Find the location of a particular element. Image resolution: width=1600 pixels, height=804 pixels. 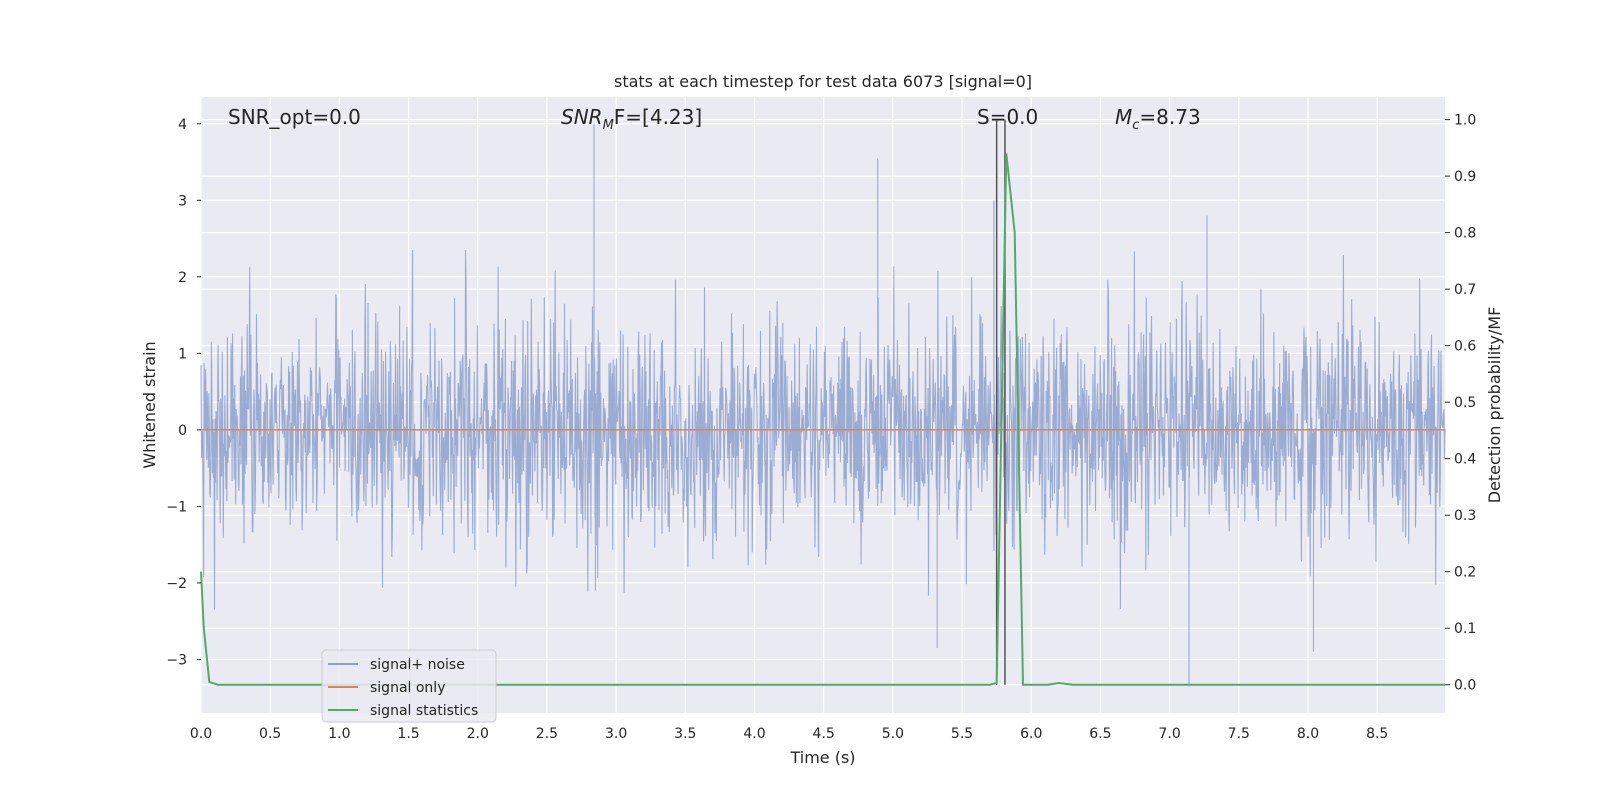

y-left-tick-label: 3 is located at coordinates (182, 201).